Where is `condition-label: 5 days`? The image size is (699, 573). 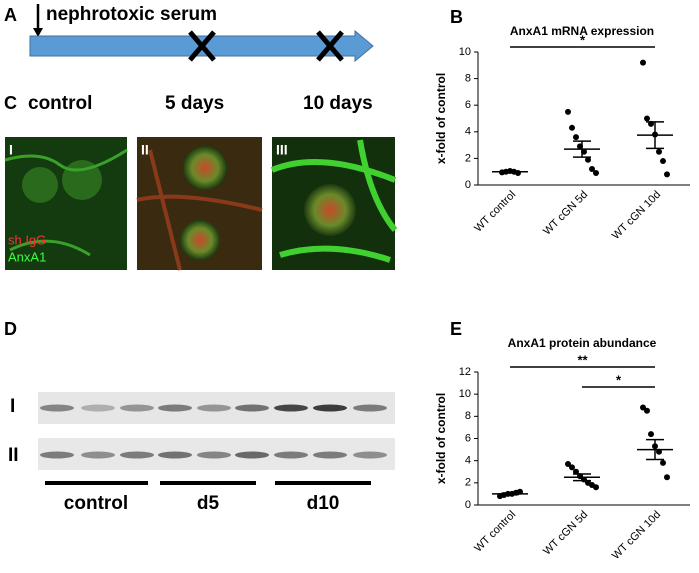
condition-label: 5 days is located at coordinates (194, 103).